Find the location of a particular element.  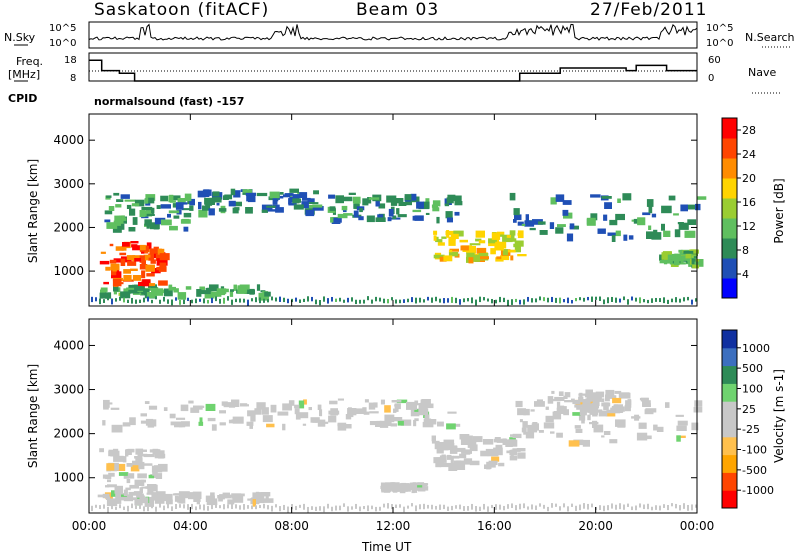

beam-title: Beam 03 is located at coordinates (398, 10).